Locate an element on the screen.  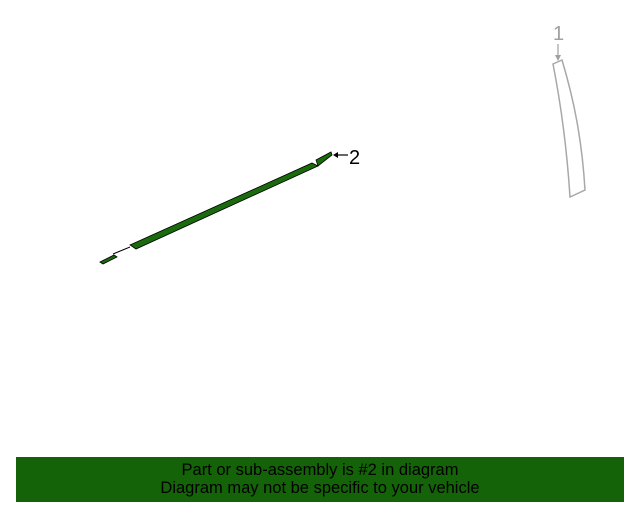
part-1-pillar-trim is located at coordinates (569, 128).